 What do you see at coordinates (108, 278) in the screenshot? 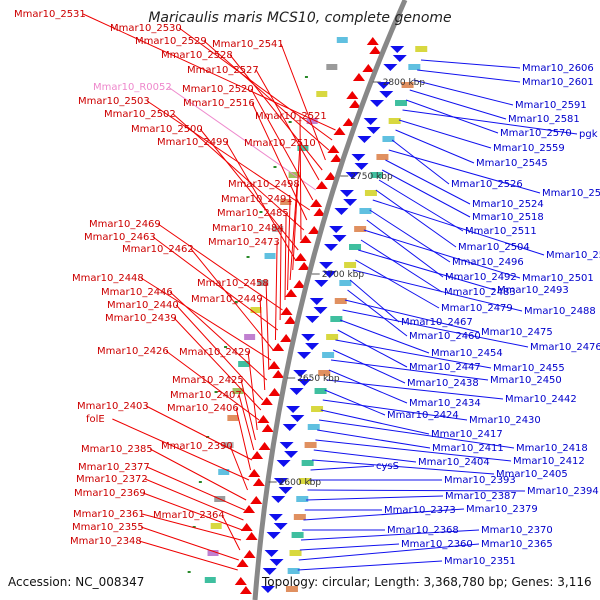
I see `forward-gene-label: Mmar10_2448` at bounding box center [108, 278].